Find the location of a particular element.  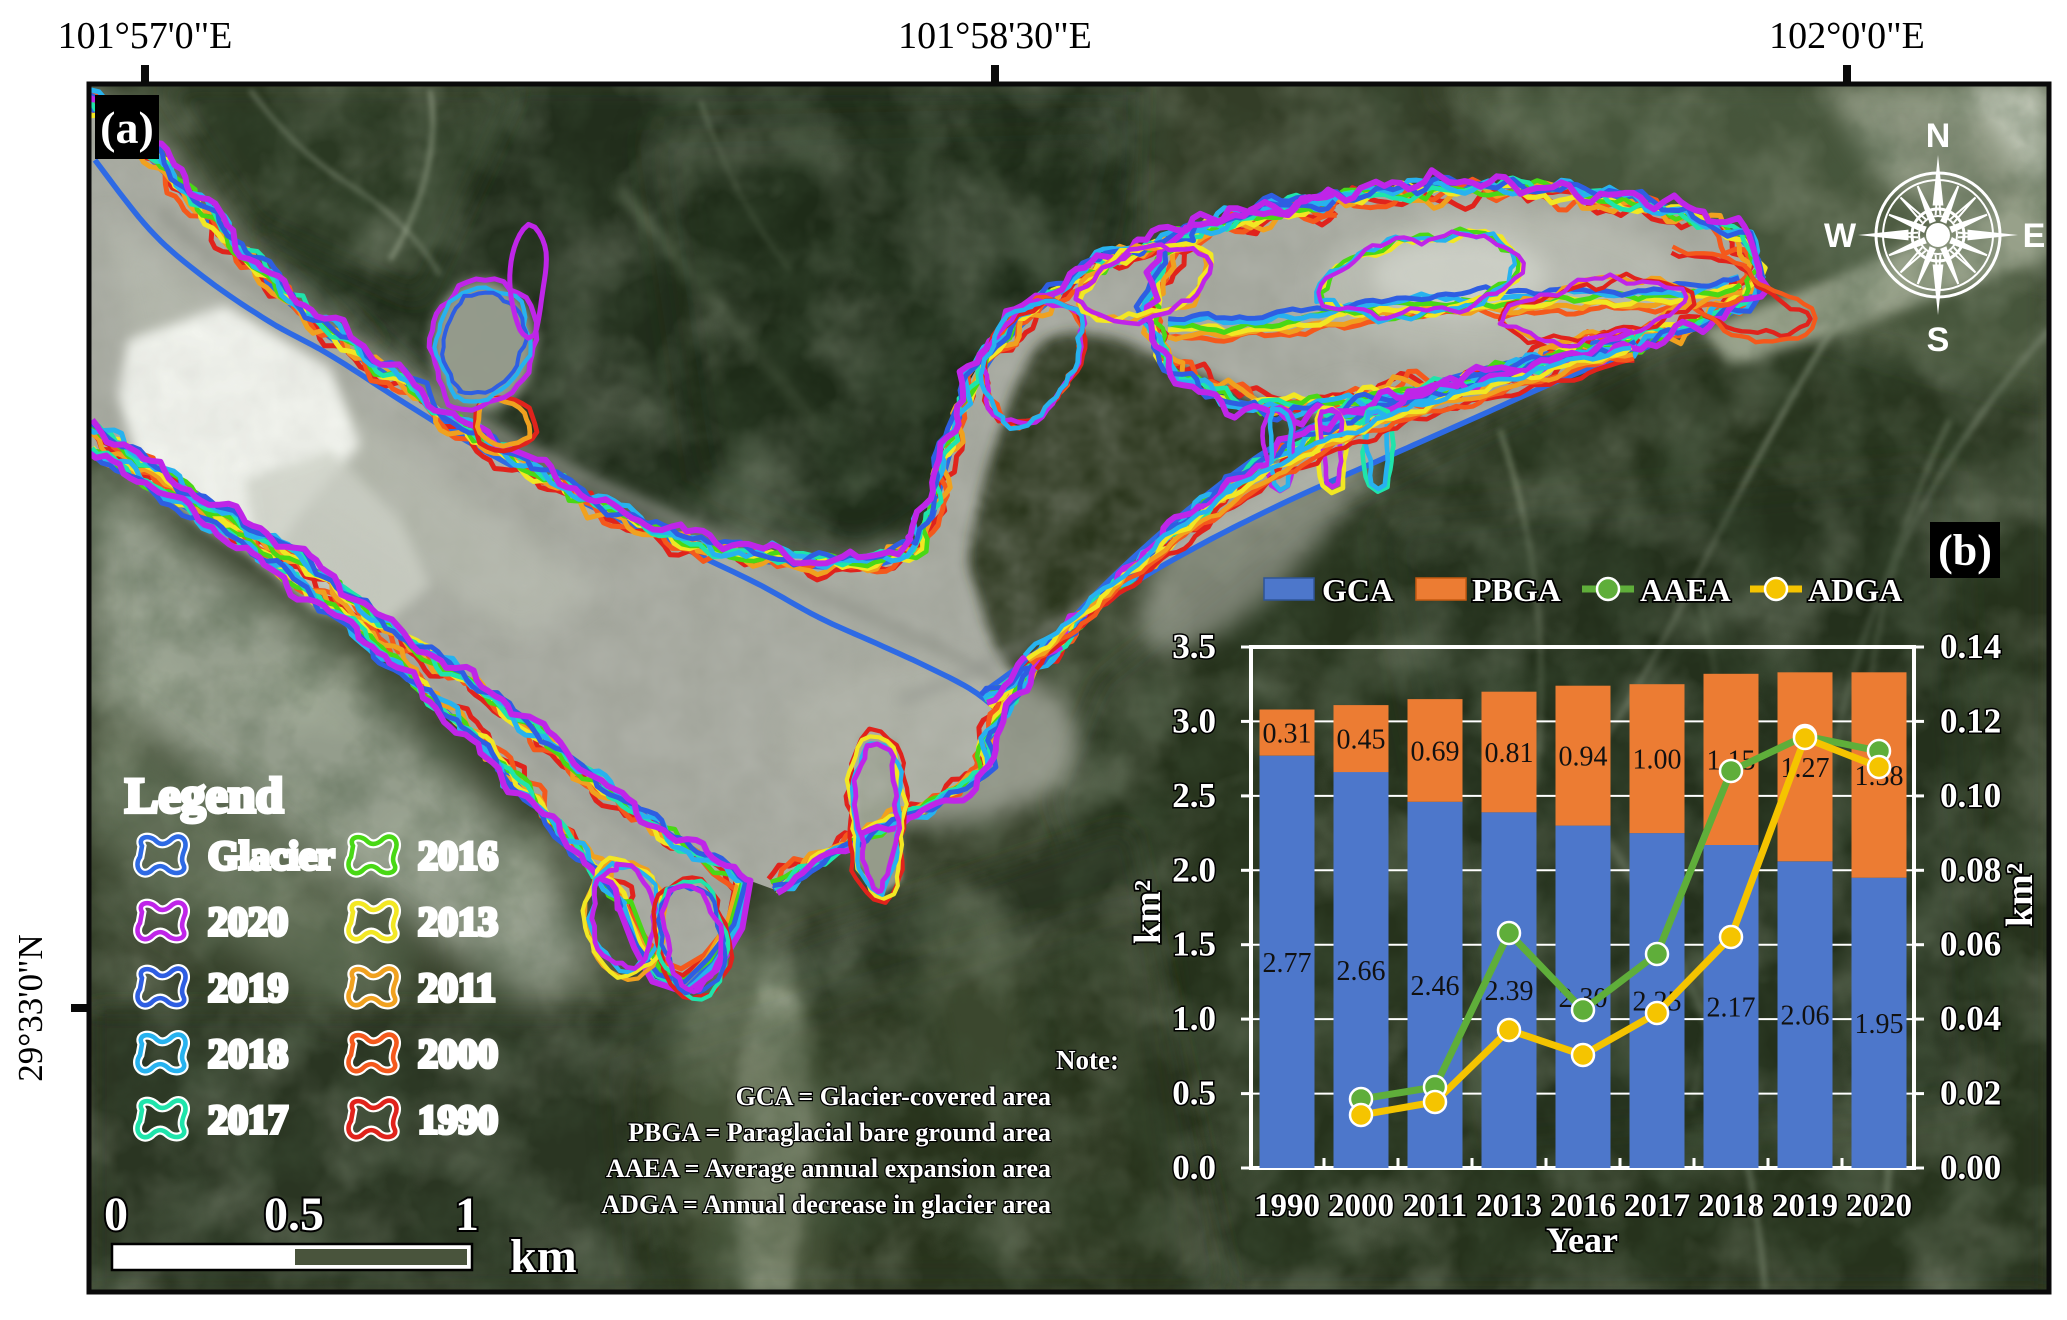

svg-text: 2.77 is located at coordinates (1287, 963).